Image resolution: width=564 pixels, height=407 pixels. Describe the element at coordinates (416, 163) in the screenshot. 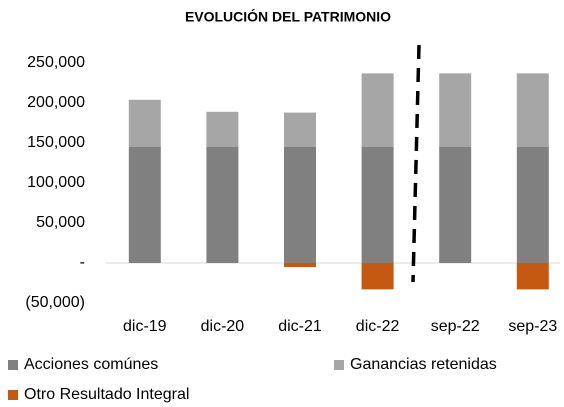

I see `separator` at that location.